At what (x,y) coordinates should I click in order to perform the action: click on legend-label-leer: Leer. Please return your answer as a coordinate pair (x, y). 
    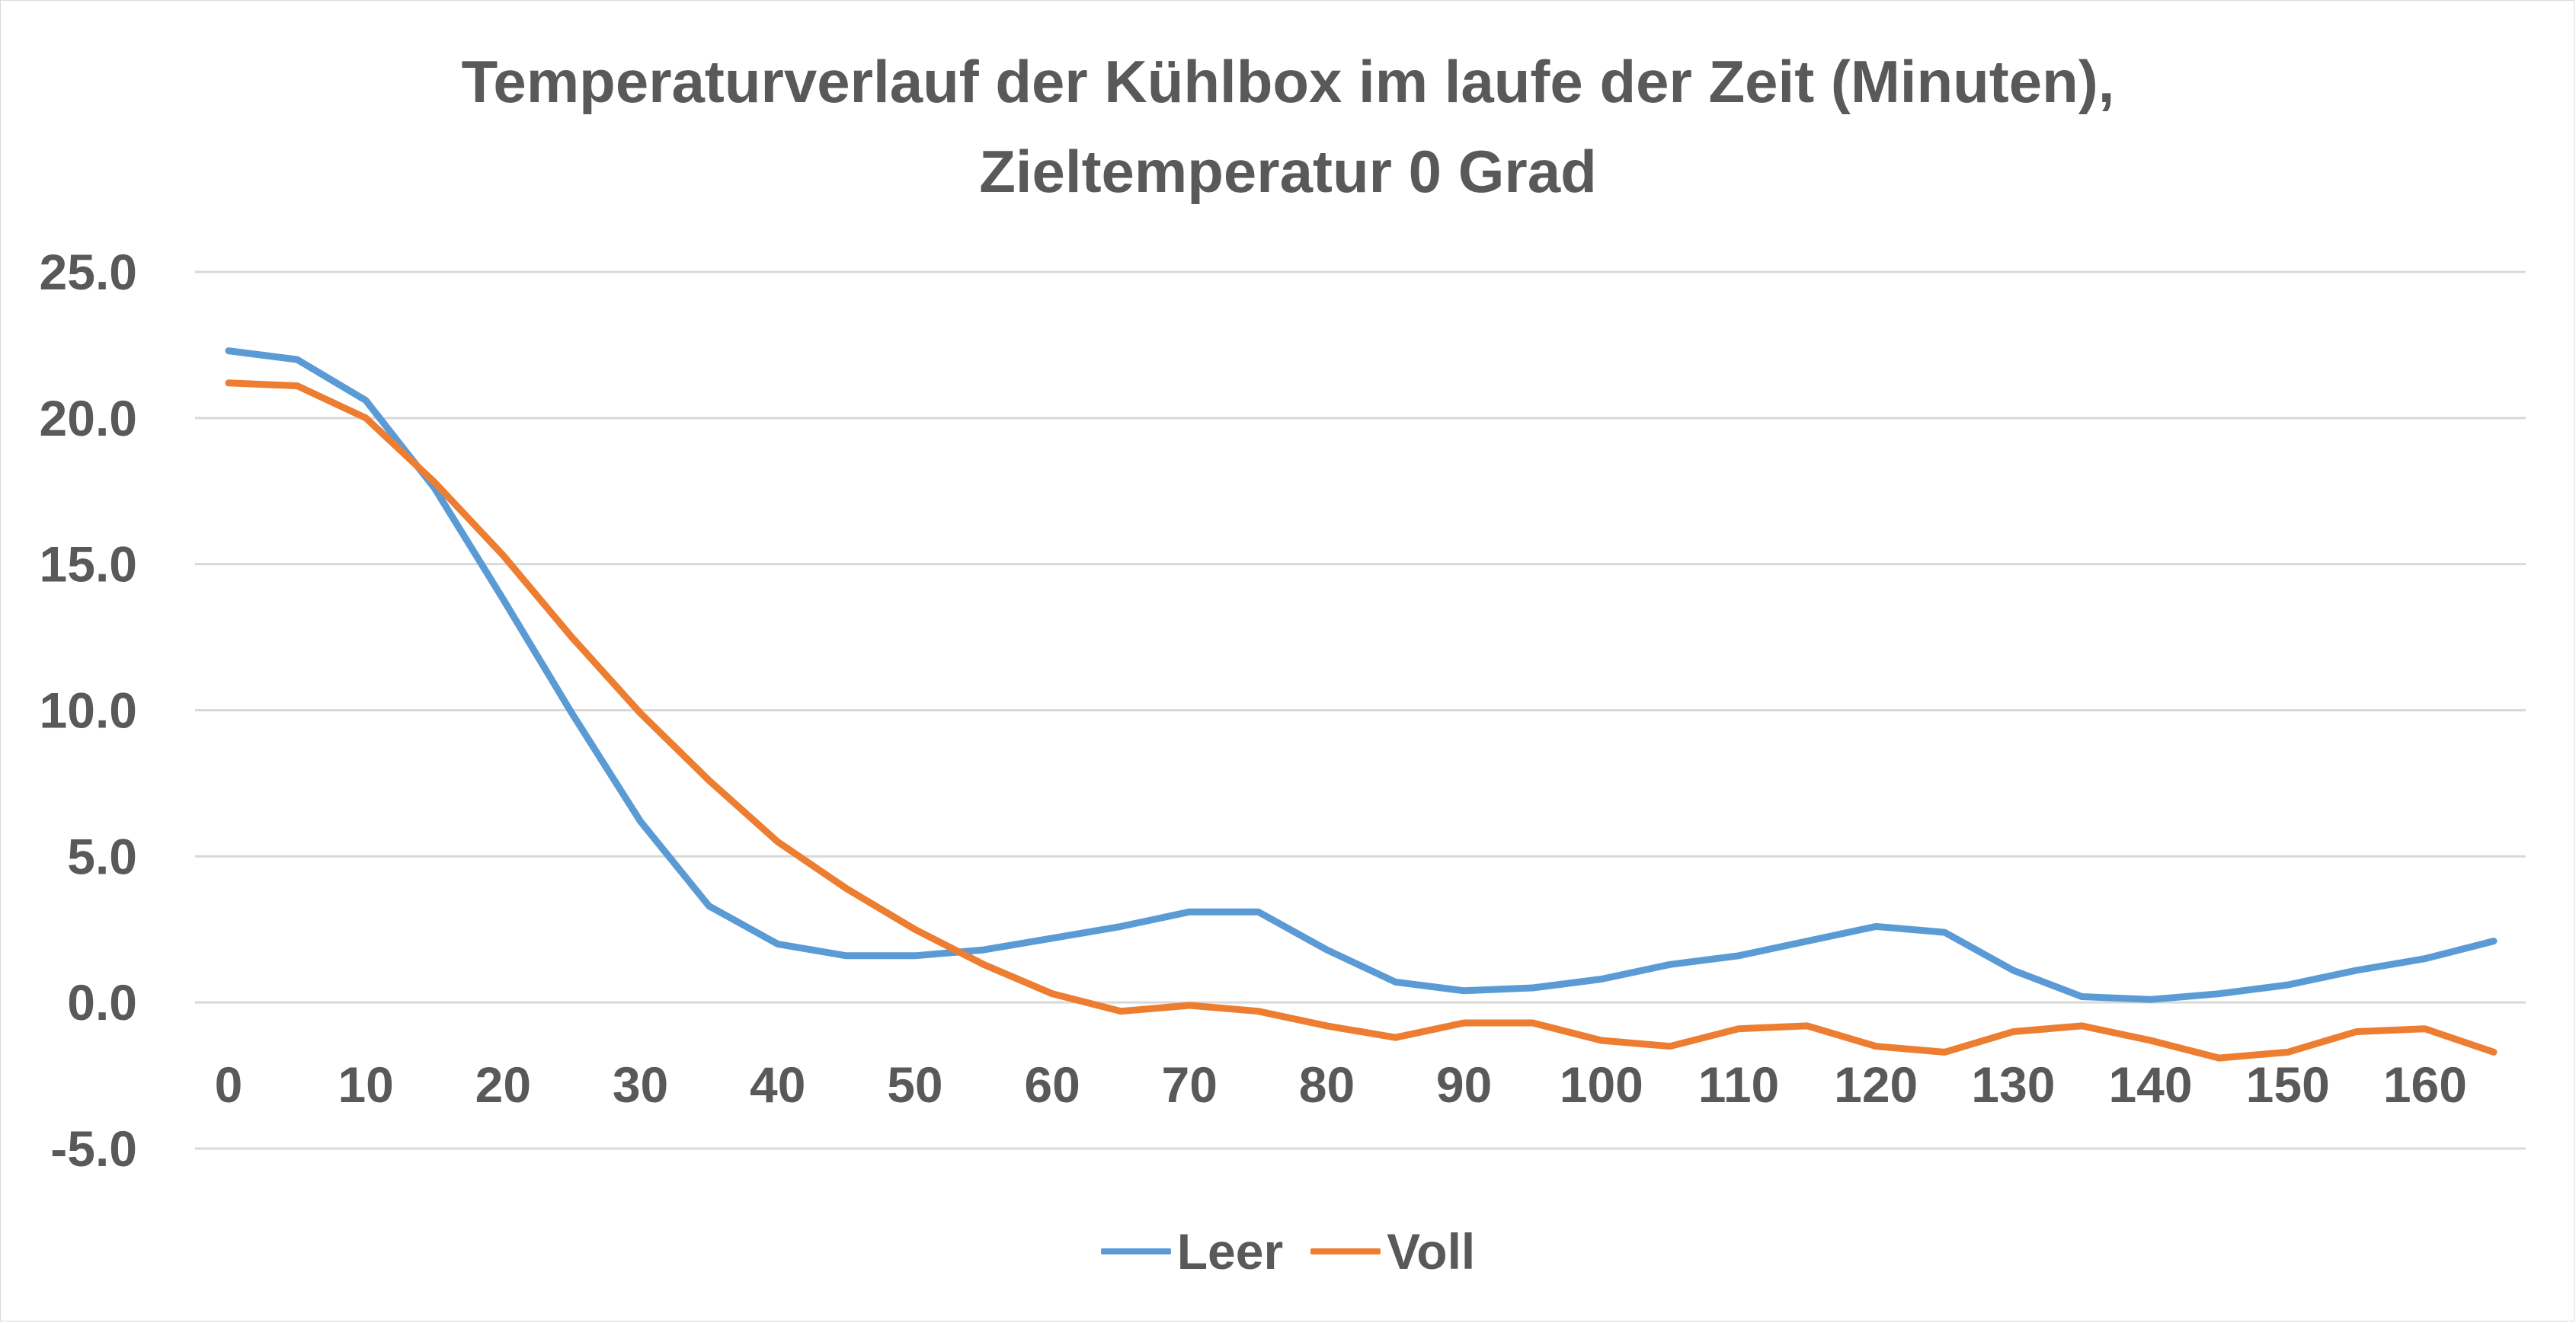
    Looking at the image, I should click on (1230, 1251).